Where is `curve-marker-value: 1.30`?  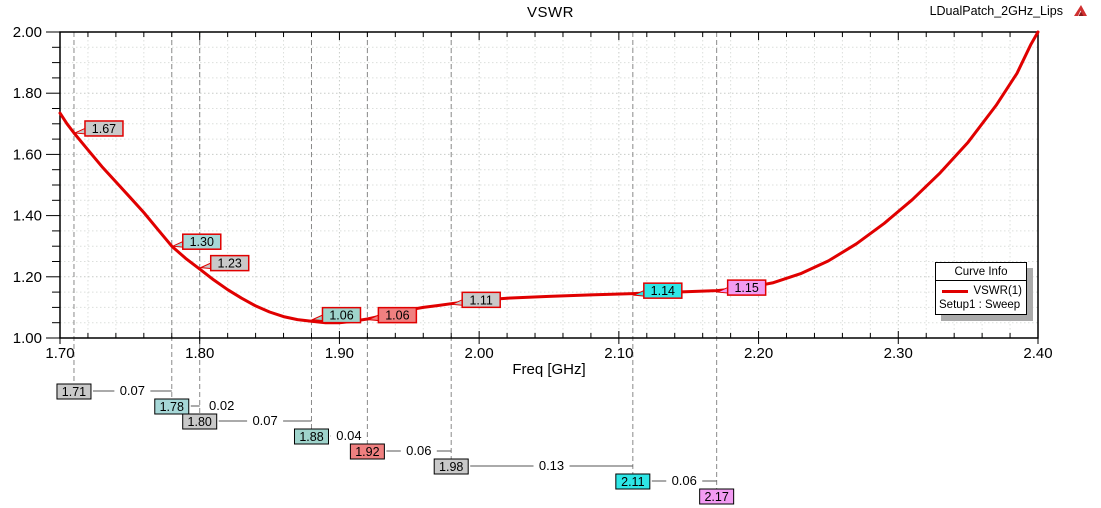 curve-marker-value: 1.30 is located at coordinates (202, 242).